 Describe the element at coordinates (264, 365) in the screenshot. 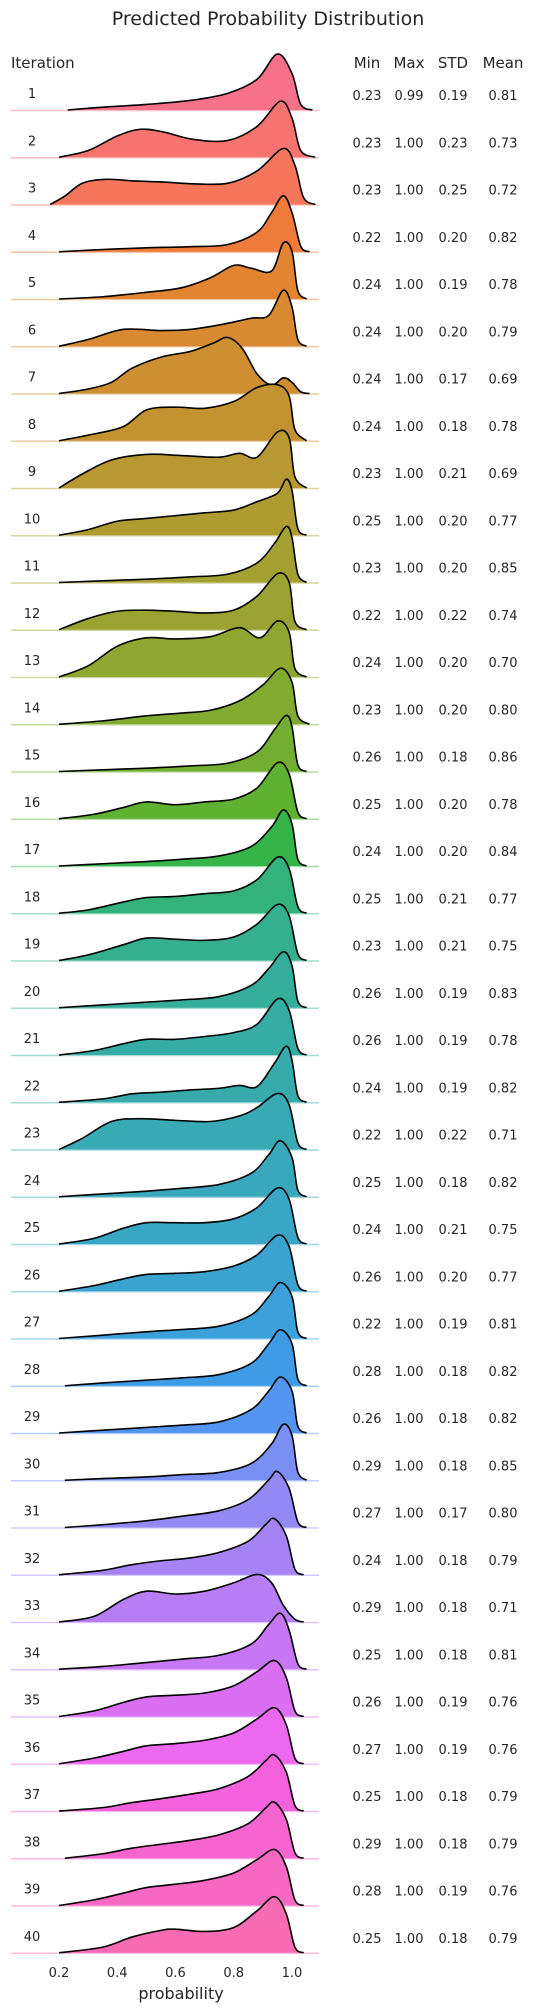

I see `ridge-row: 7 0.24 1.00 0.17 0.69` at that location.